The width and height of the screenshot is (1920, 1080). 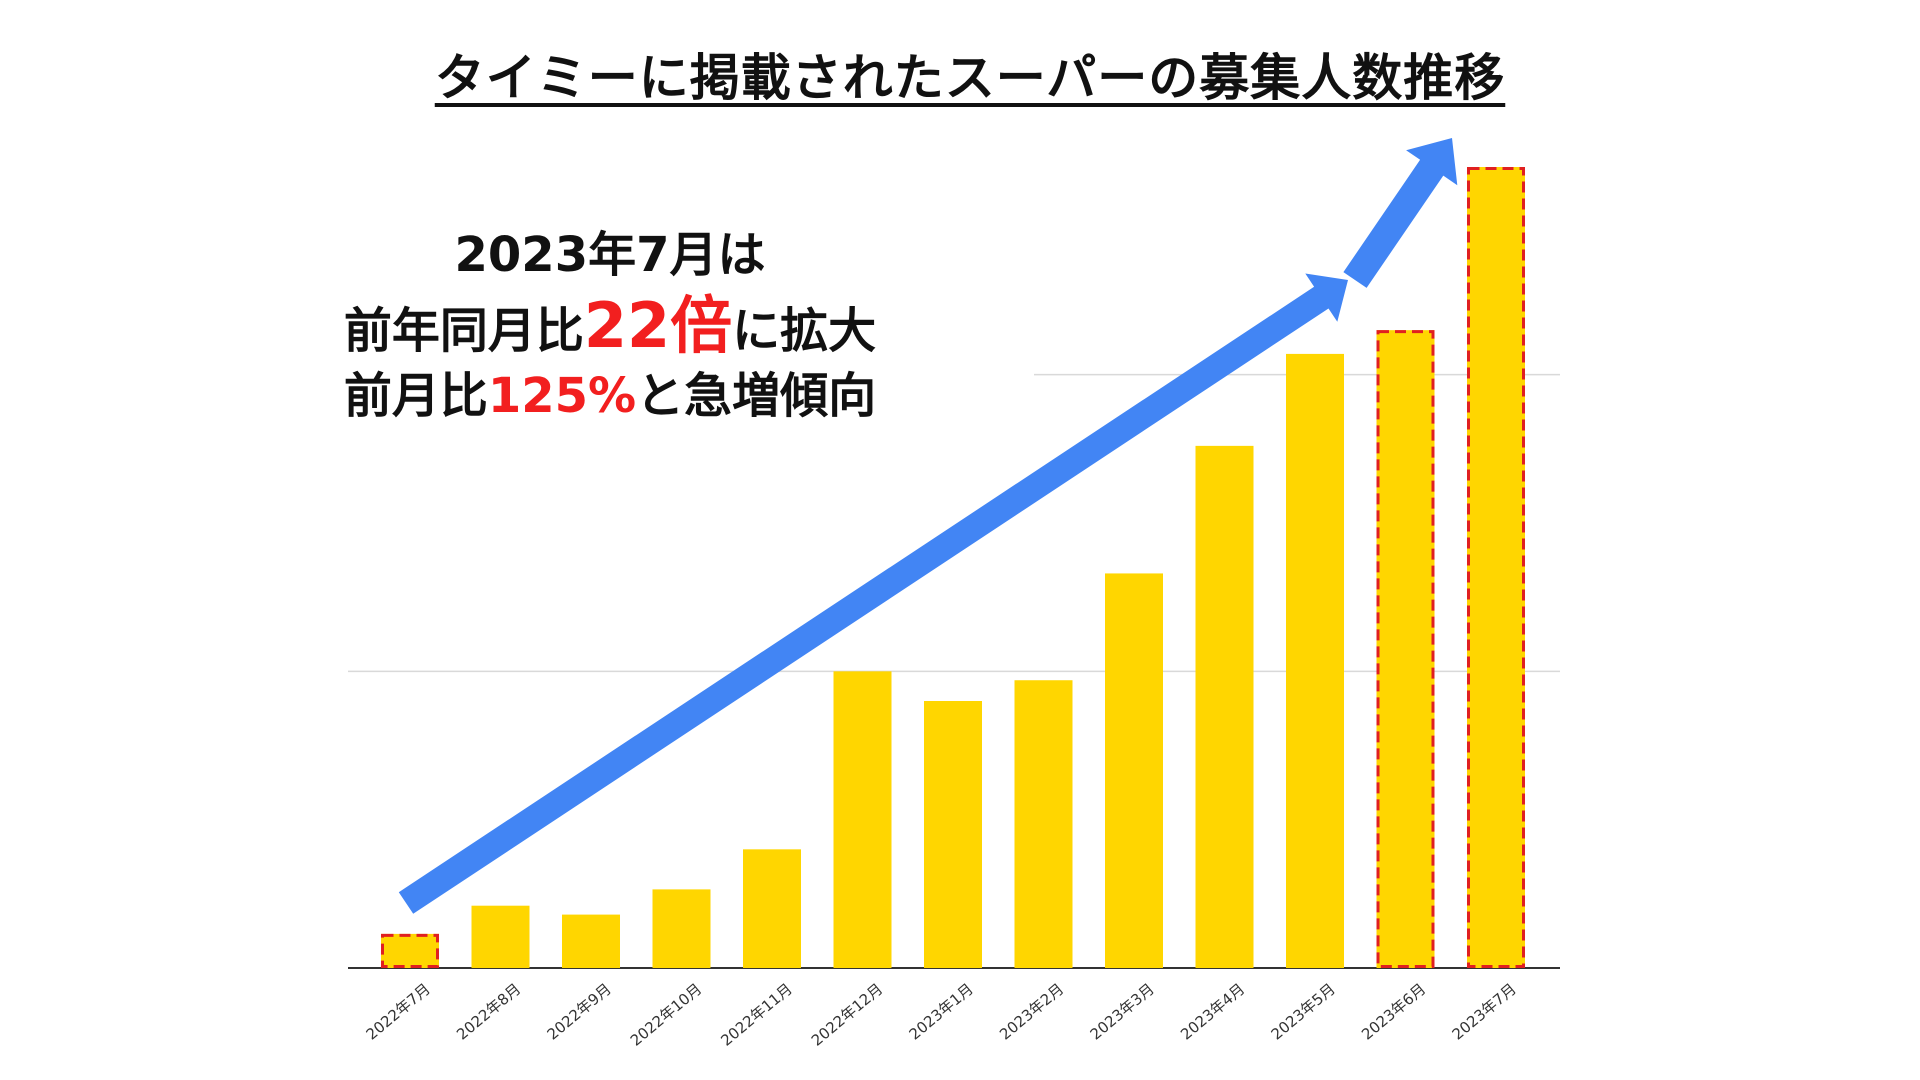 I want to click on growth-annotation: 2023年7月は 前年同月比22倍に拡大 前月比125%と急増傾向, so click(x=610, y=326).